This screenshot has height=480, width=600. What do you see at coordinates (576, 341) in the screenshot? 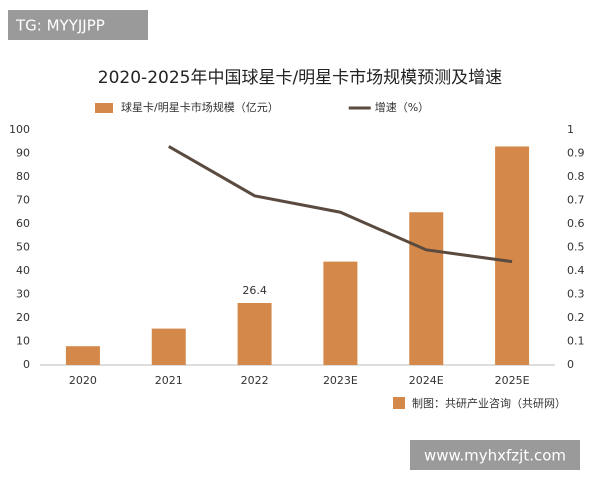
I see `y2-tick-label: 0.1` at bounding box center [576, 341].